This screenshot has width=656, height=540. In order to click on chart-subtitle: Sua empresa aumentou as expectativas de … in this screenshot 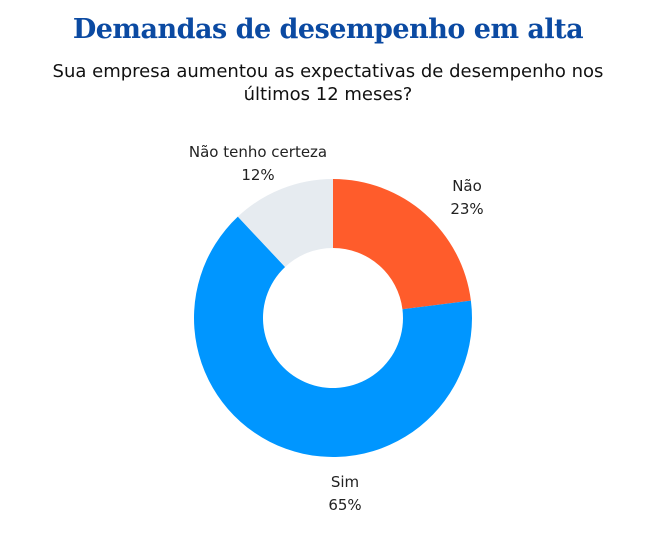, I will do `click(328, 83)`.